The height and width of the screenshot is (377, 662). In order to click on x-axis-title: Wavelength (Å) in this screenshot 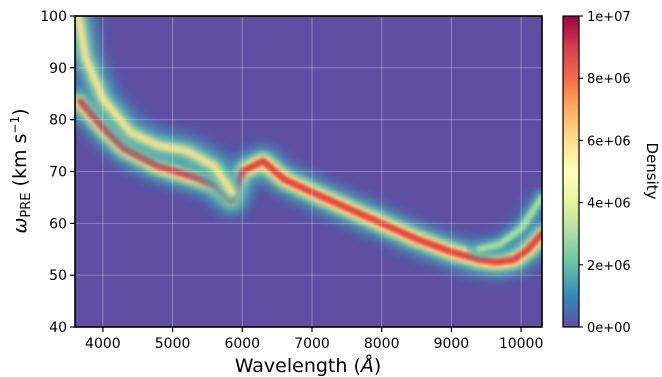, I will do `click(308, 365)`.